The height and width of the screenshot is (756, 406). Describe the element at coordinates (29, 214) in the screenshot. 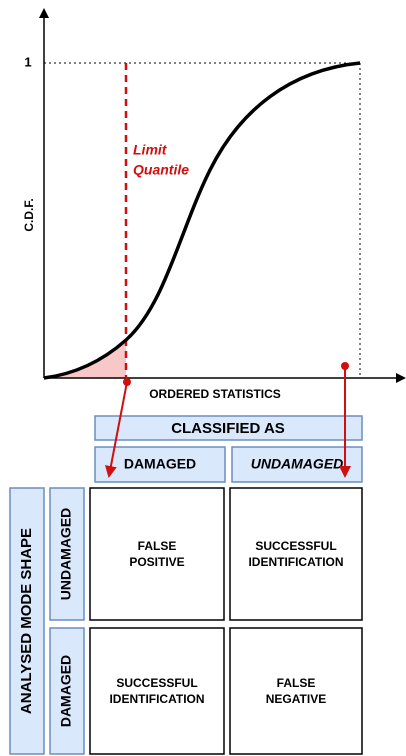

I see `y-label: C.D.F.` at that location.